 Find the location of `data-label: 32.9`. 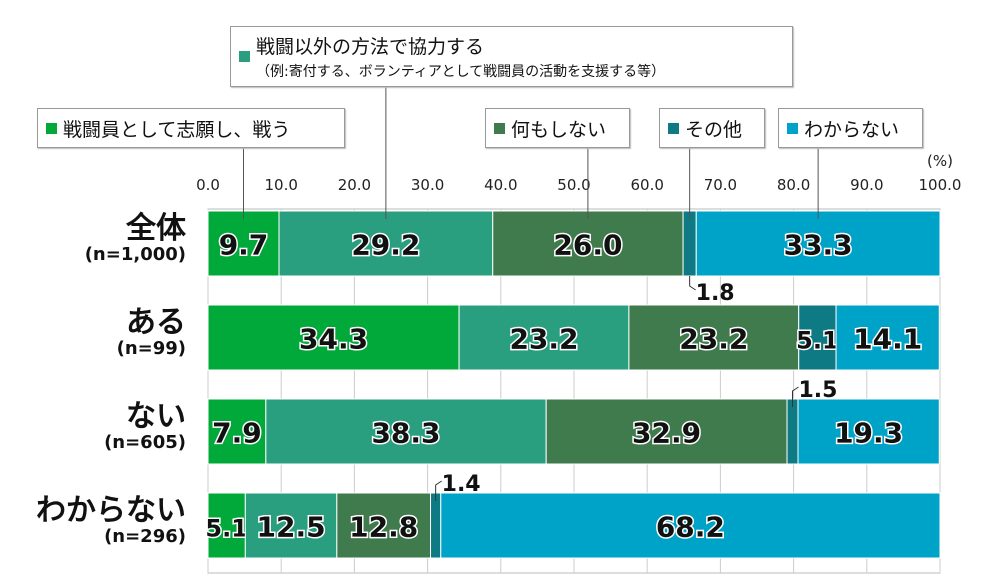

data-label: 32.9 is located at coordinates (666, 433).